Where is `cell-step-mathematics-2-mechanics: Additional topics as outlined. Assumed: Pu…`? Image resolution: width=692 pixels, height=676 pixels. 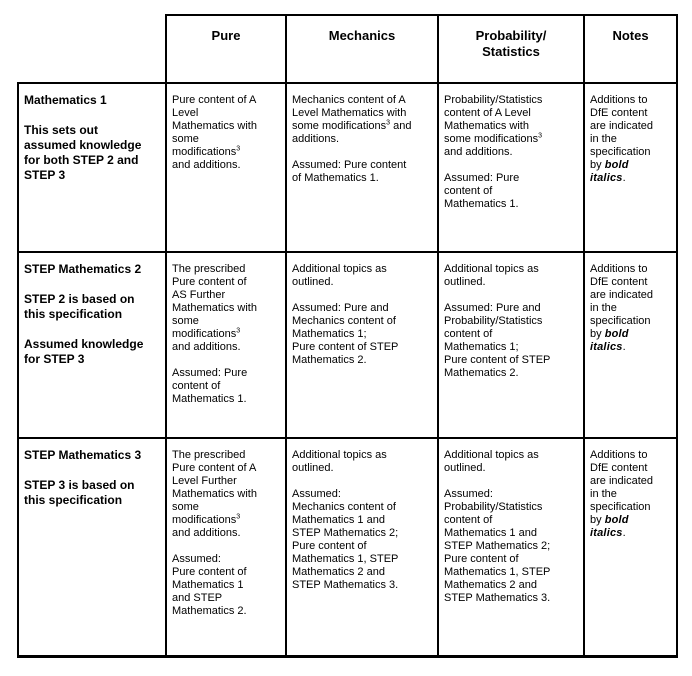
cell-step-mathematics-2-mechanics: Additional topics as outlined. Assumed: Pu… is located at coordinates (362, 345).